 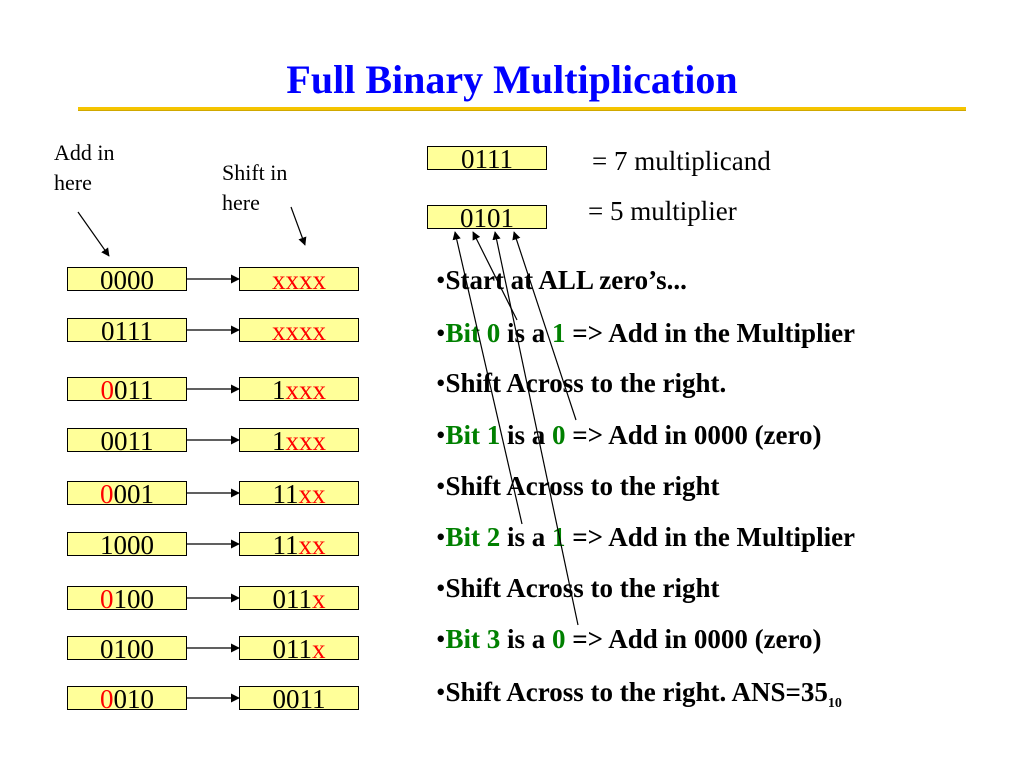 I want to click on step-item: •Bit 1 is a 0 => Add in 0000 (zero), so click(x=629, y=435).